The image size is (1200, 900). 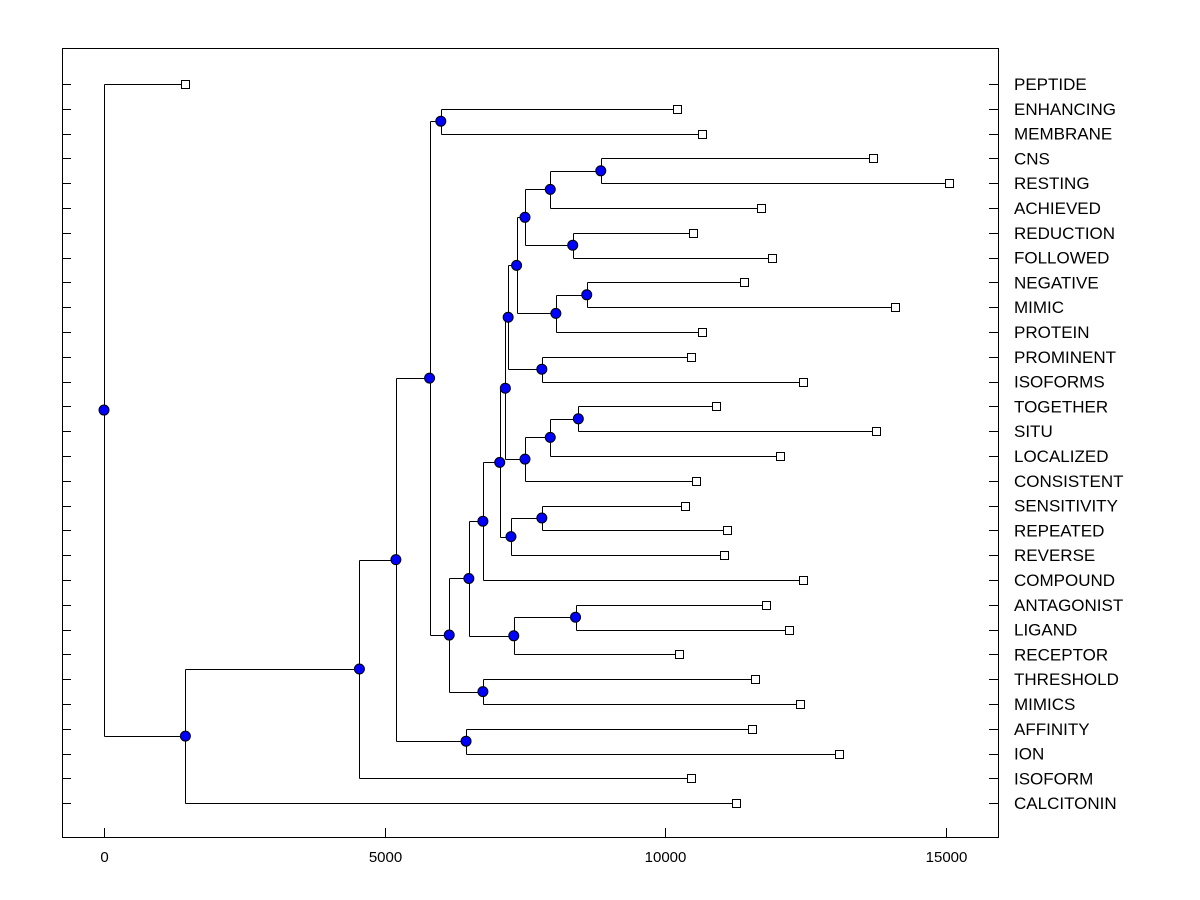 I want to click on leaf-label-protein: PROTEIN, so click(x=1052, y=332).